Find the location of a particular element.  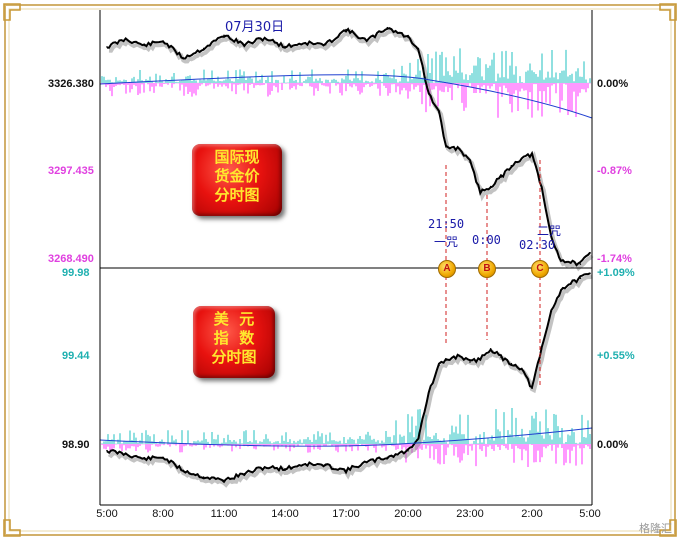

marker-c-time: 02:30 is located at coordinates (537, 245).